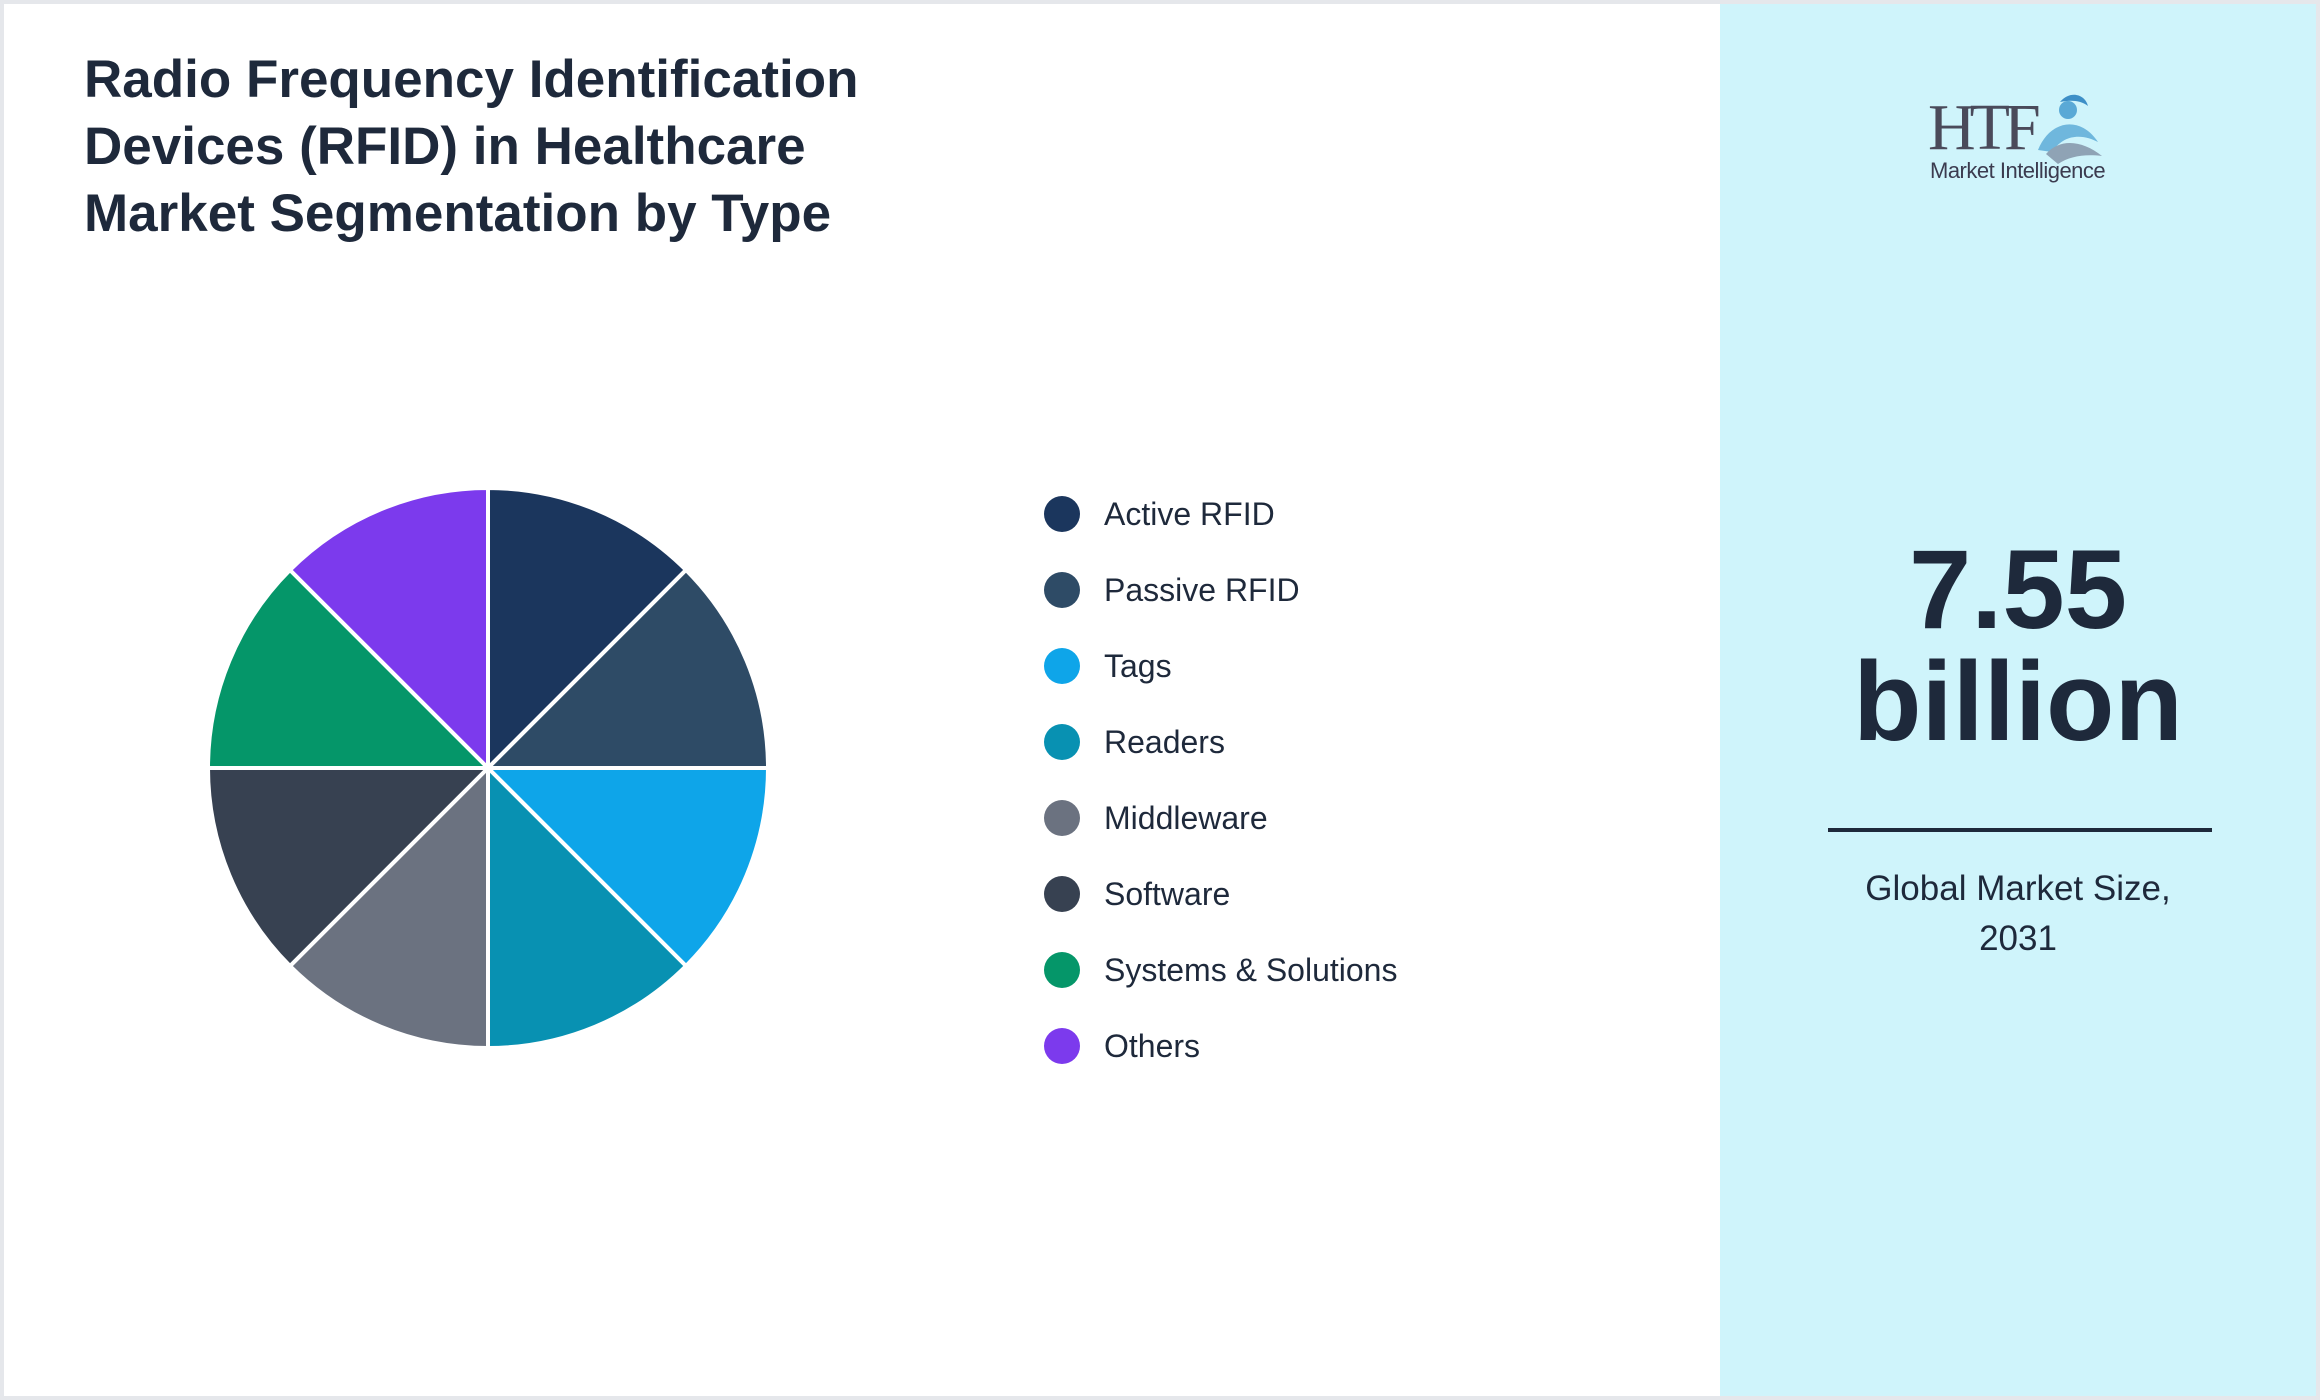 This screenshot has width=2320, height=1400. I want to click on legend-item-readers: Readers, so click(1324, 742).